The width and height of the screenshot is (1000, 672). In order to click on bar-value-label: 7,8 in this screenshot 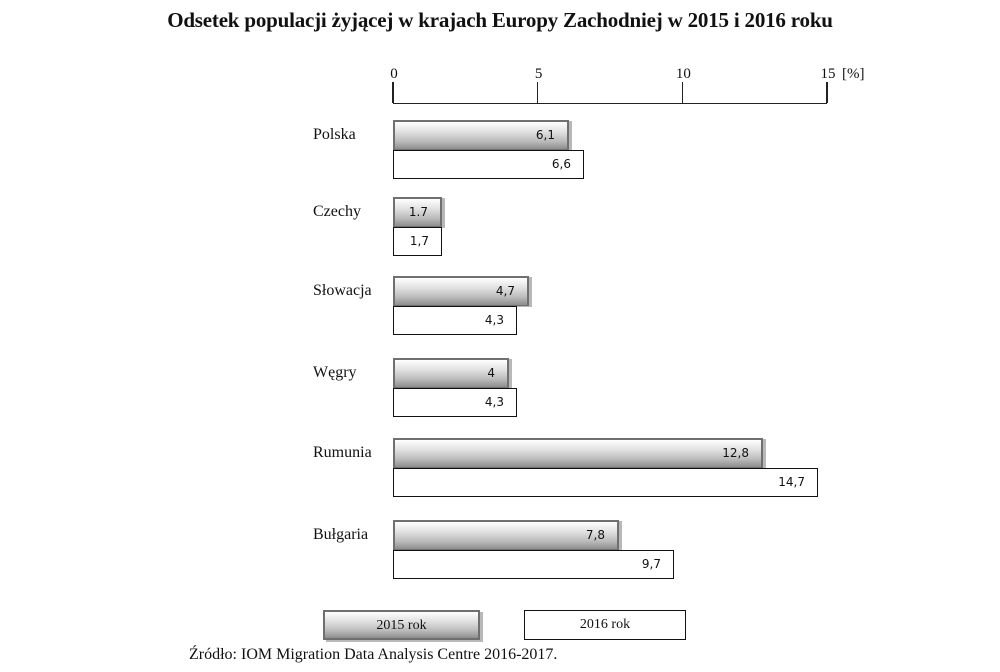, I will do `click(595, 535)`.